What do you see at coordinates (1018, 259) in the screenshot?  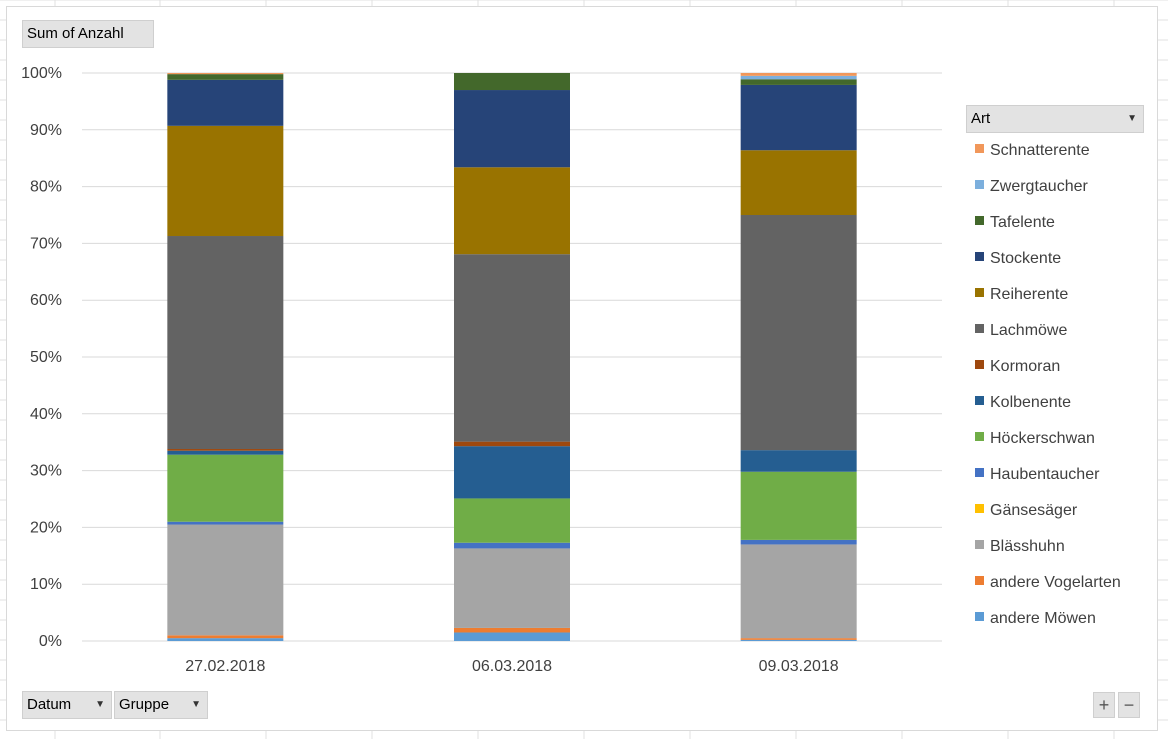 I see `legend-item: Stockente` at bounding box center [1018, 259].